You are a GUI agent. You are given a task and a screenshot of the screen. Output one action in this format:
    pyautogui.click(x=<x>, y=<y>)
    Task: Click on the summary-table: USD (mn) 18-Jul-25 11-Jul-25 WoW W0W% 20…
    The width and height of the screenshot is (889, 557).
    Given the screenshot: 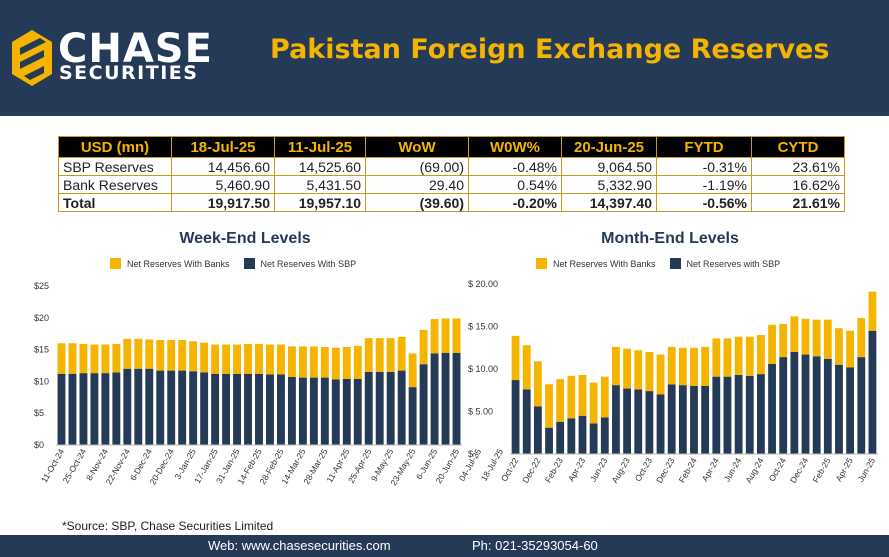 What is the action you would take?
    pyautogui.click(x=451, y=174)
    